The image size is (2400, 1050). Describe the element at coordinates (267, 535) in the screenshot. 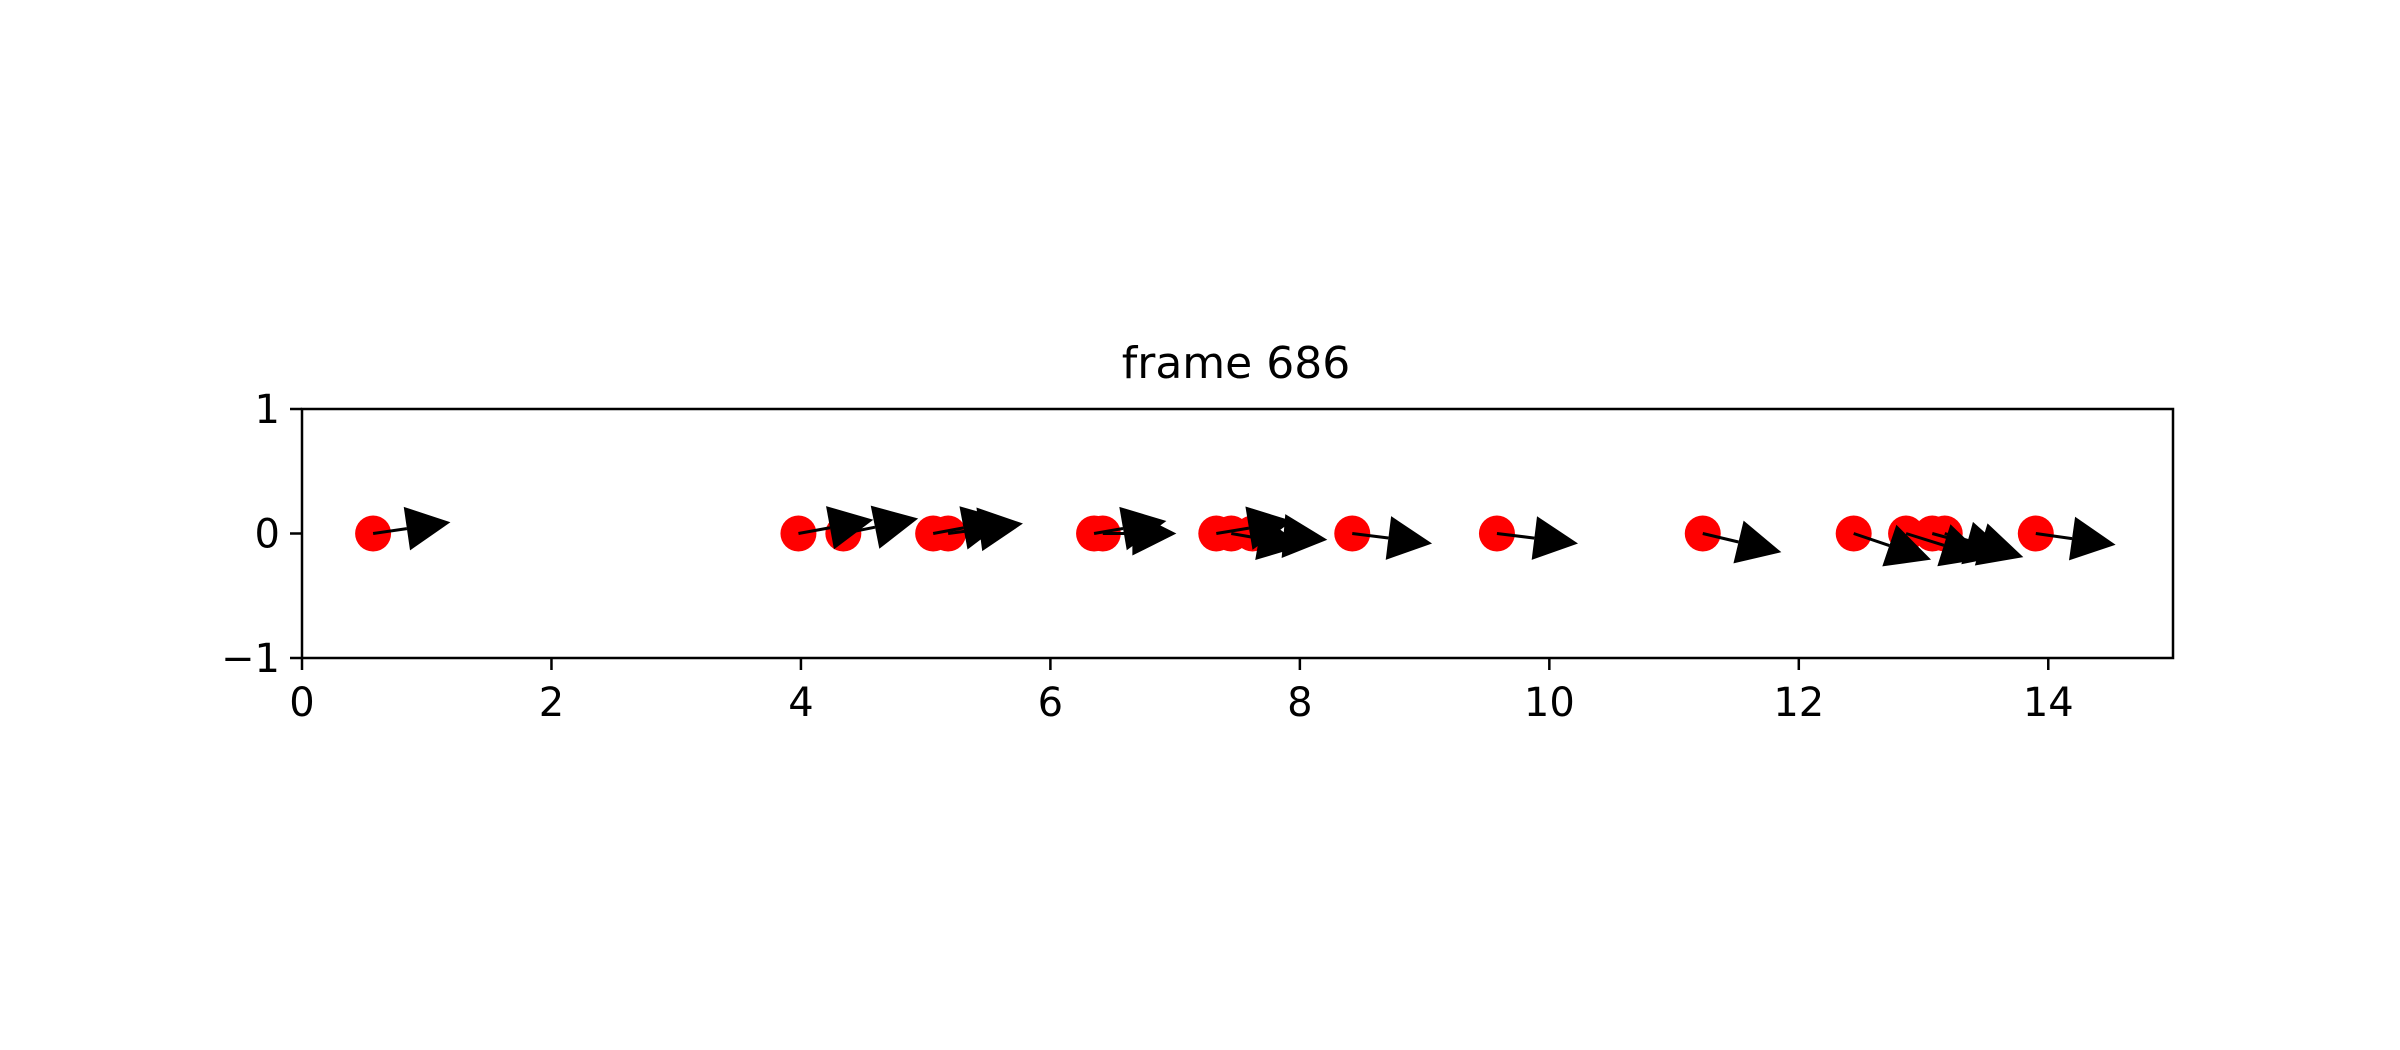

I see `y-tick-label: 0` at that location.